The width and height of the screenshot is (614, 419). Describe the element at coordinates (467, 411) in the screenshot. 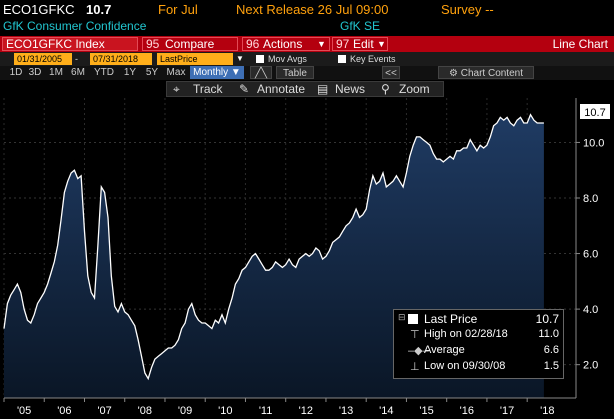

I see `x-tick-label: '16` at that location.